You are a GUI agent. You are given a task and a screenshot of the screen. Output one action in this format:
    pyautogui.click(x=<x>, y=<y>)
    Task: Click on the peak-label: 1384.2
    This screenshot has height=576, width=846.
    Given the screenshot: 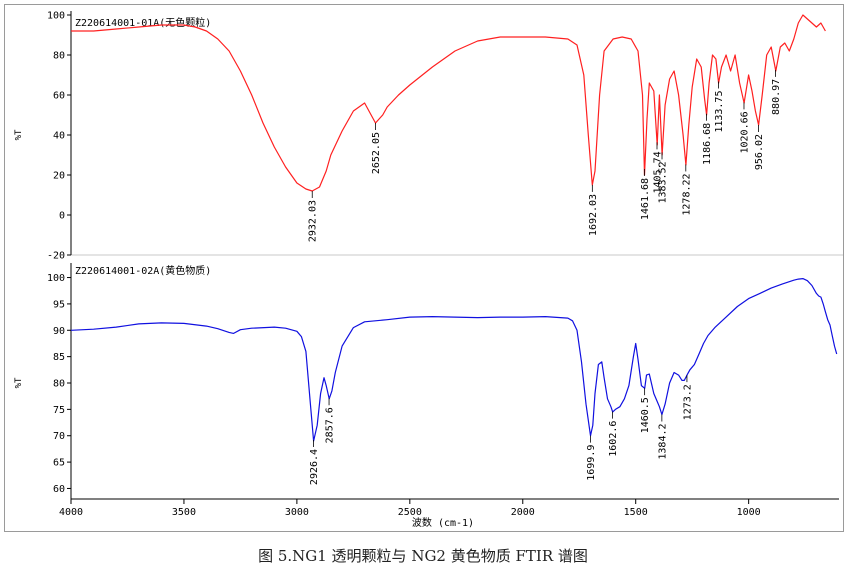 What is the action you would take?
    pyautogui.click(x=662, y=441)
    